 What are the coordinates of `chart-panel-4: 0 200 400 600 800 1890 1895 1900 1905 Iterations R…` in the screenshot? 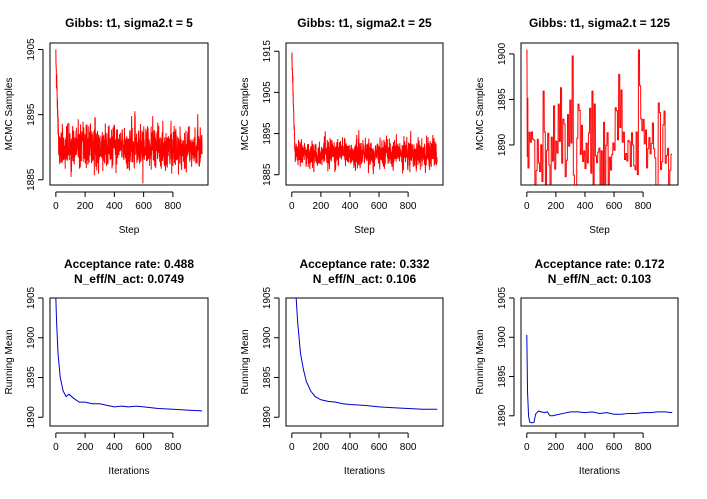 It's located at (106, 367).